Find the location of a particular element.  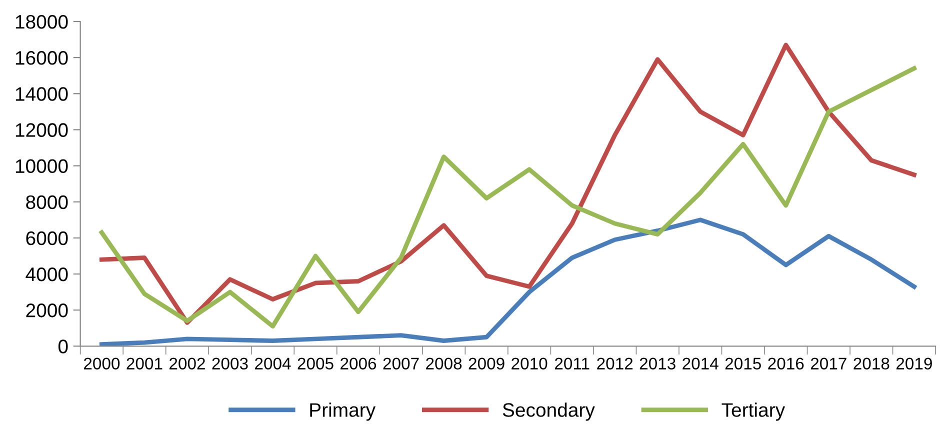

y-tick-label: 12000 is located at coordinates (42, 130).